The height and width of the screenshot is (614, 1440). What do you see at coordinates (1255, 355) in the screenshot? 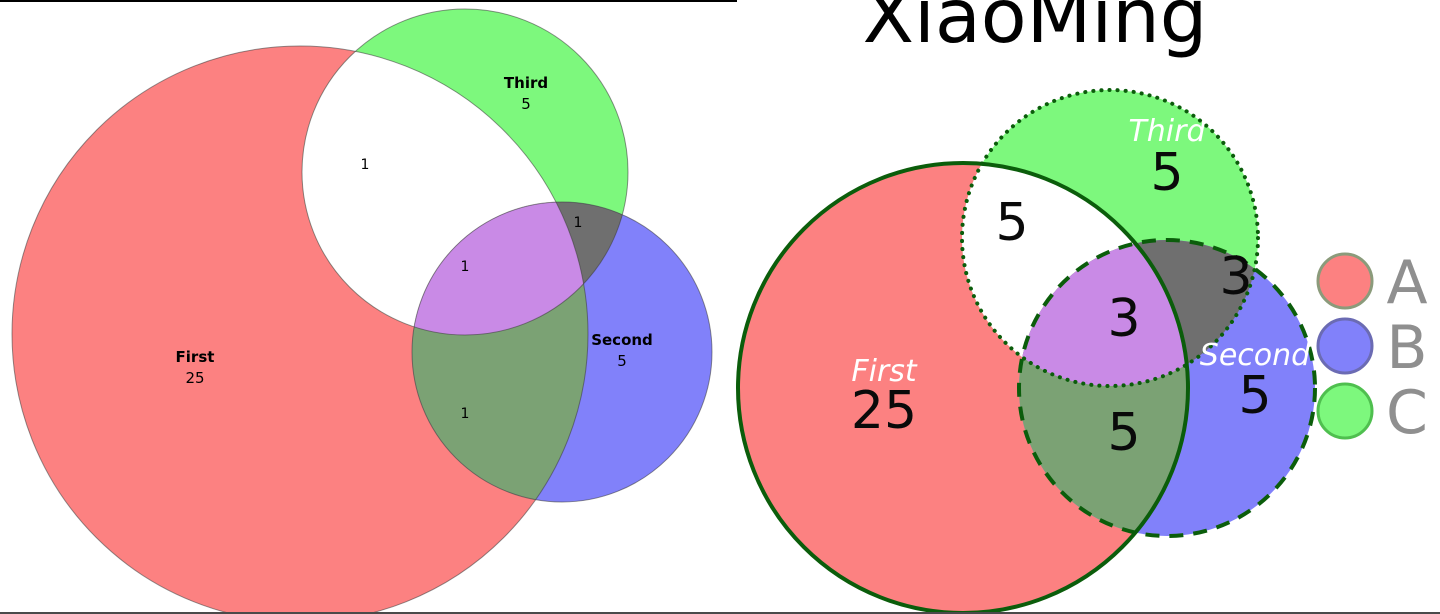
I see `right-label-second: Second` at bounding box center [1255, 355].